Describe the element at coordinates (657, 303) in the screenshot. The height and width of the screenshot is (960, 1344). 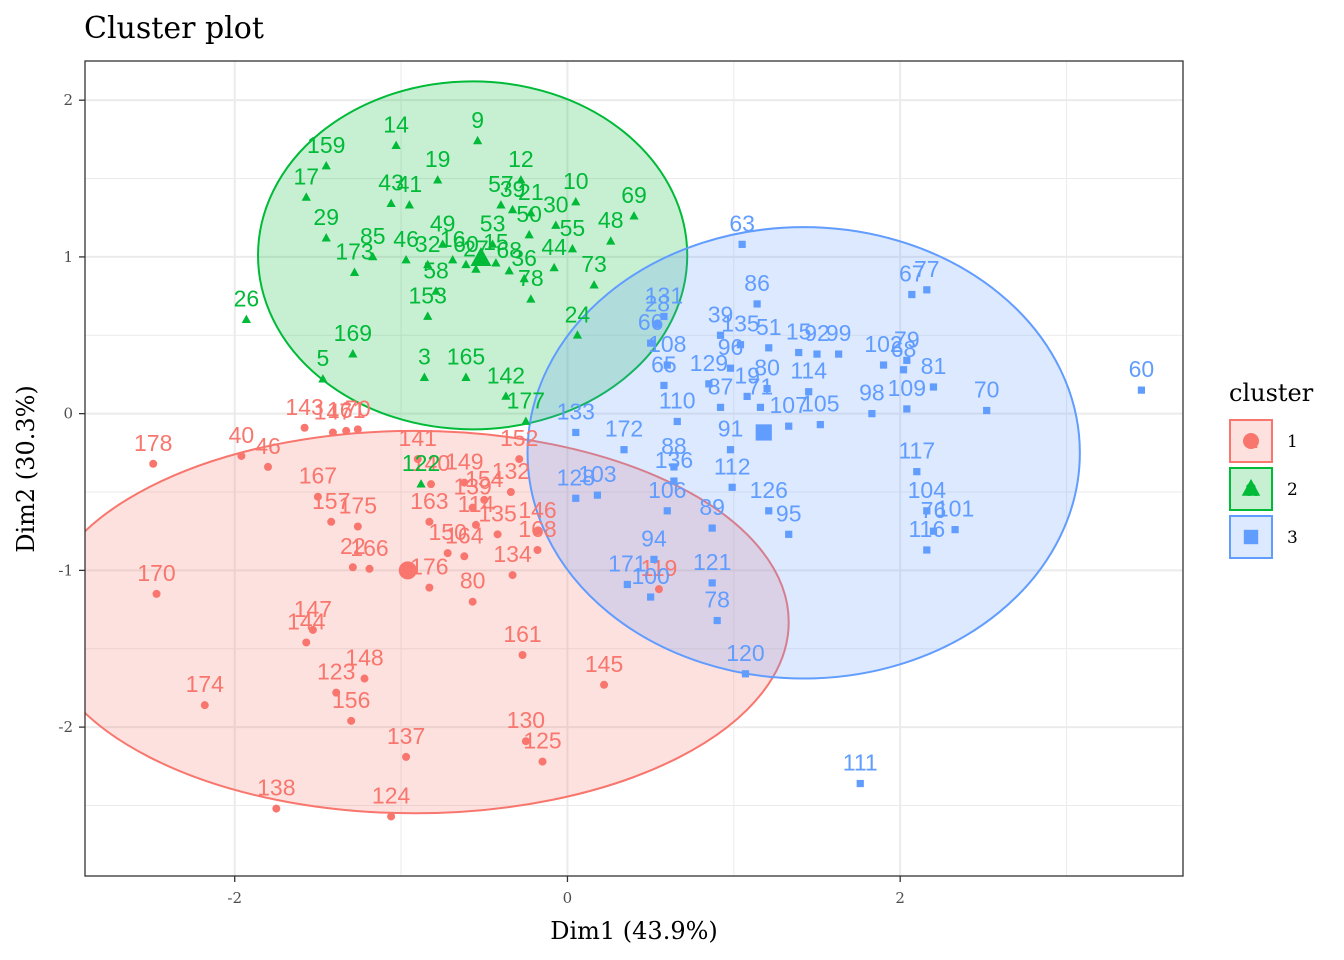
I see `point-label: 28` at that location.